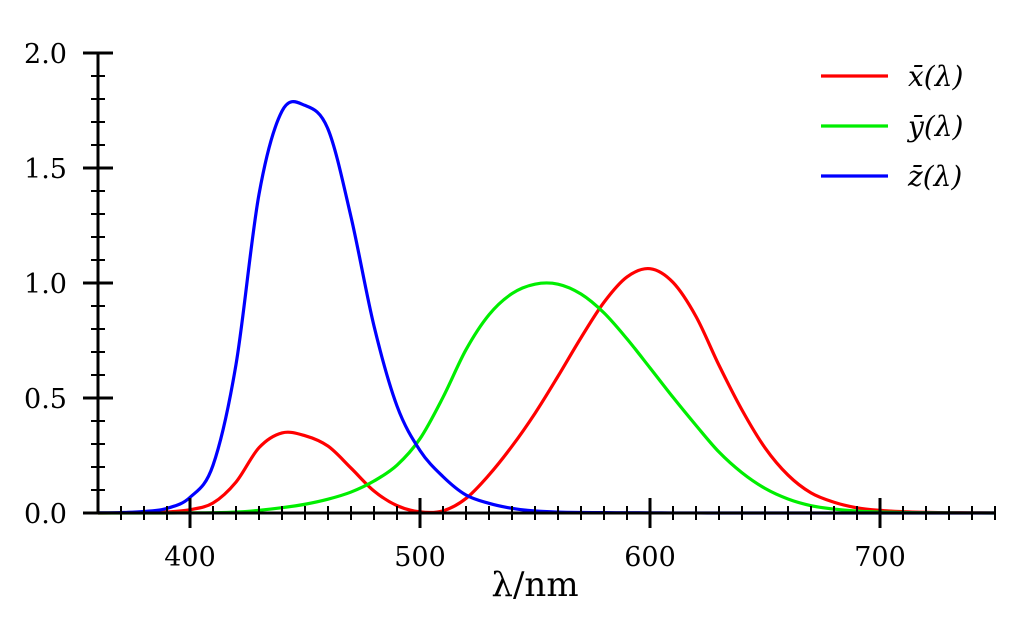 The image size is (1024, 622). I want to click on y-tick-label: 1.0, so click(45, 284).